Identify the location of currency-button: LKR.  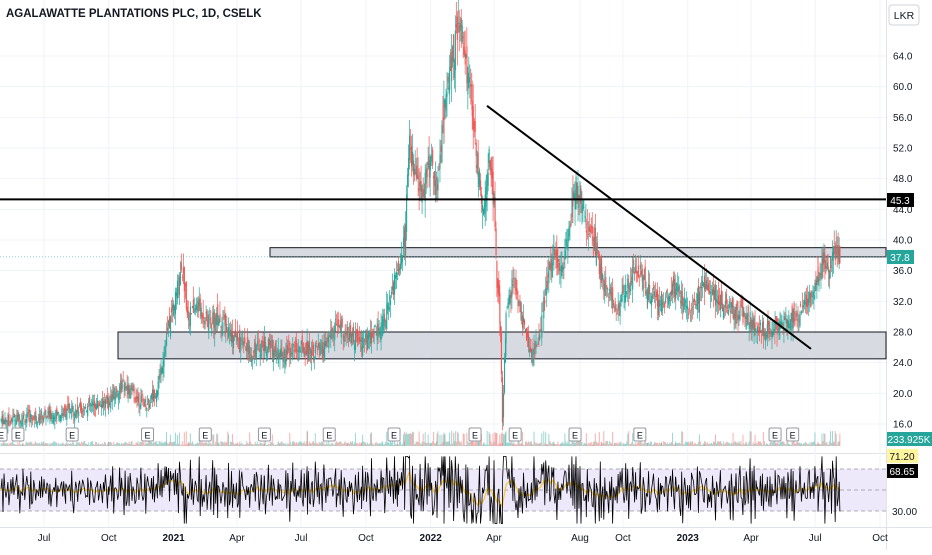
(904, 15).